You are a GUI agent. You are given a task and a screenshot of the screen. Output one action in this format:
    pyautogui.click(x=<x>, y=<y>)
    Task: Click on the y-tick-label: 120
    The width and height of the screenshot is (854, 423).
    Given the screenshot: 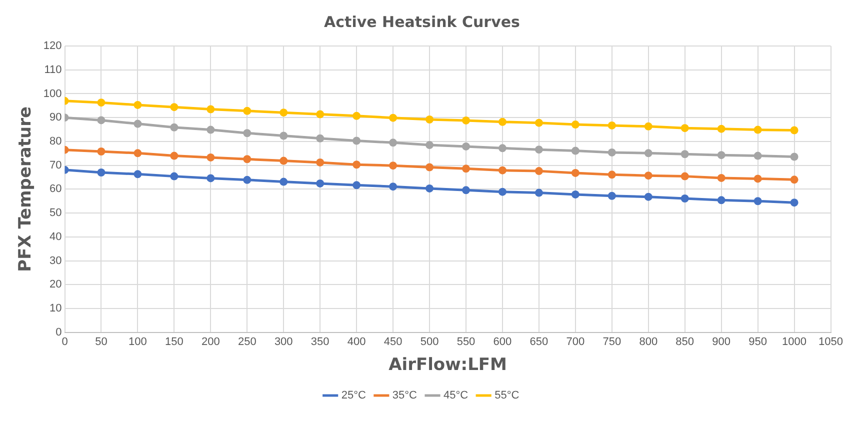 What is the action you would take?
    pyautogui.click(x=52, y=46)
    